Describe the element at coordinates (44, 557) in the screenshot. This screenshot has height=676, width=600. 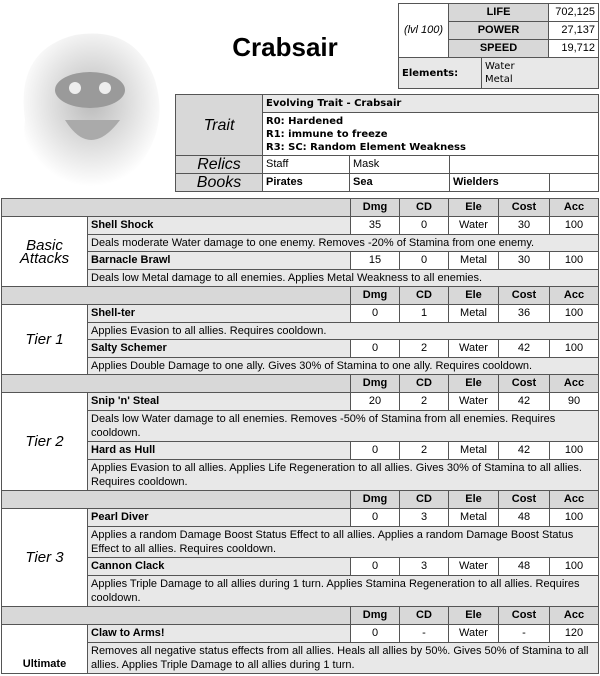
I see `section-label: Tier 3` at that location.